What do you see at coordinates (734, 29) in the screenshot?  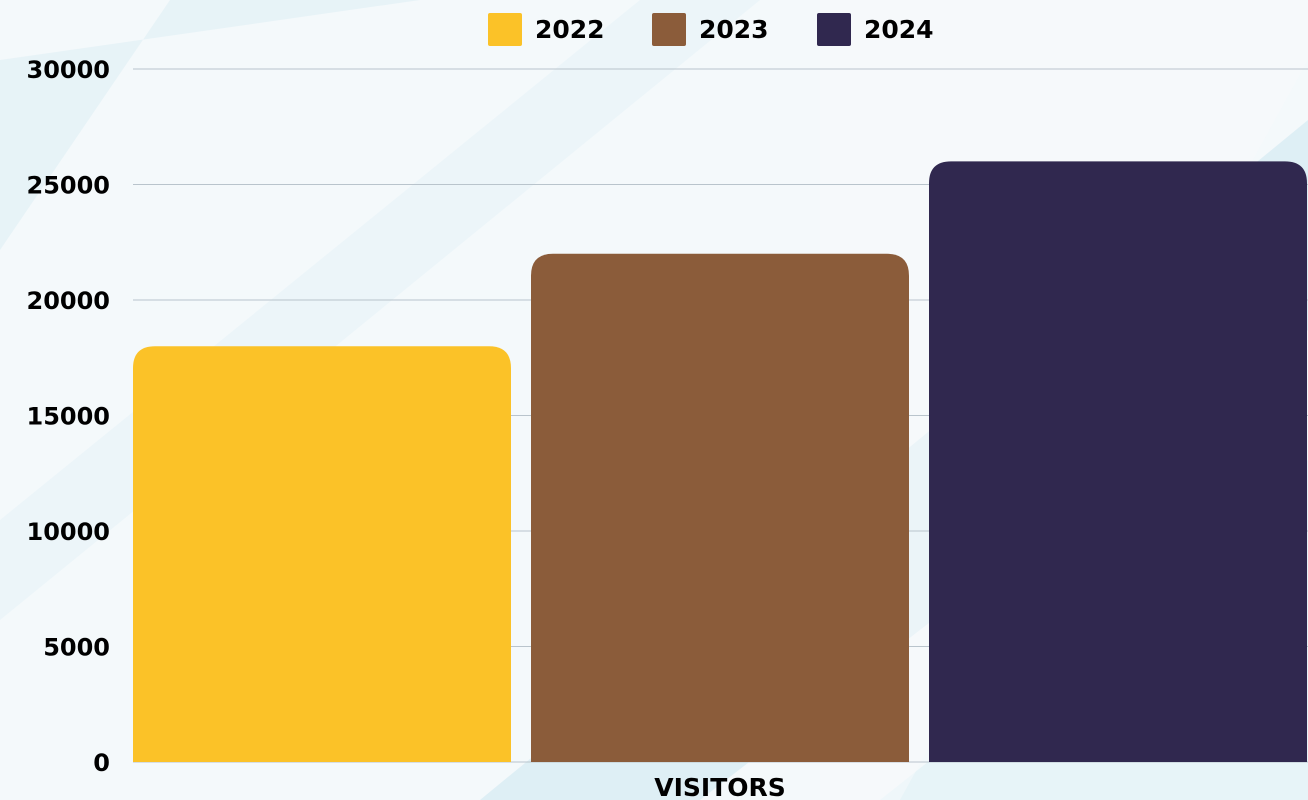 I see `legend-label-2023: 2023` at bounding box center [734, 29].